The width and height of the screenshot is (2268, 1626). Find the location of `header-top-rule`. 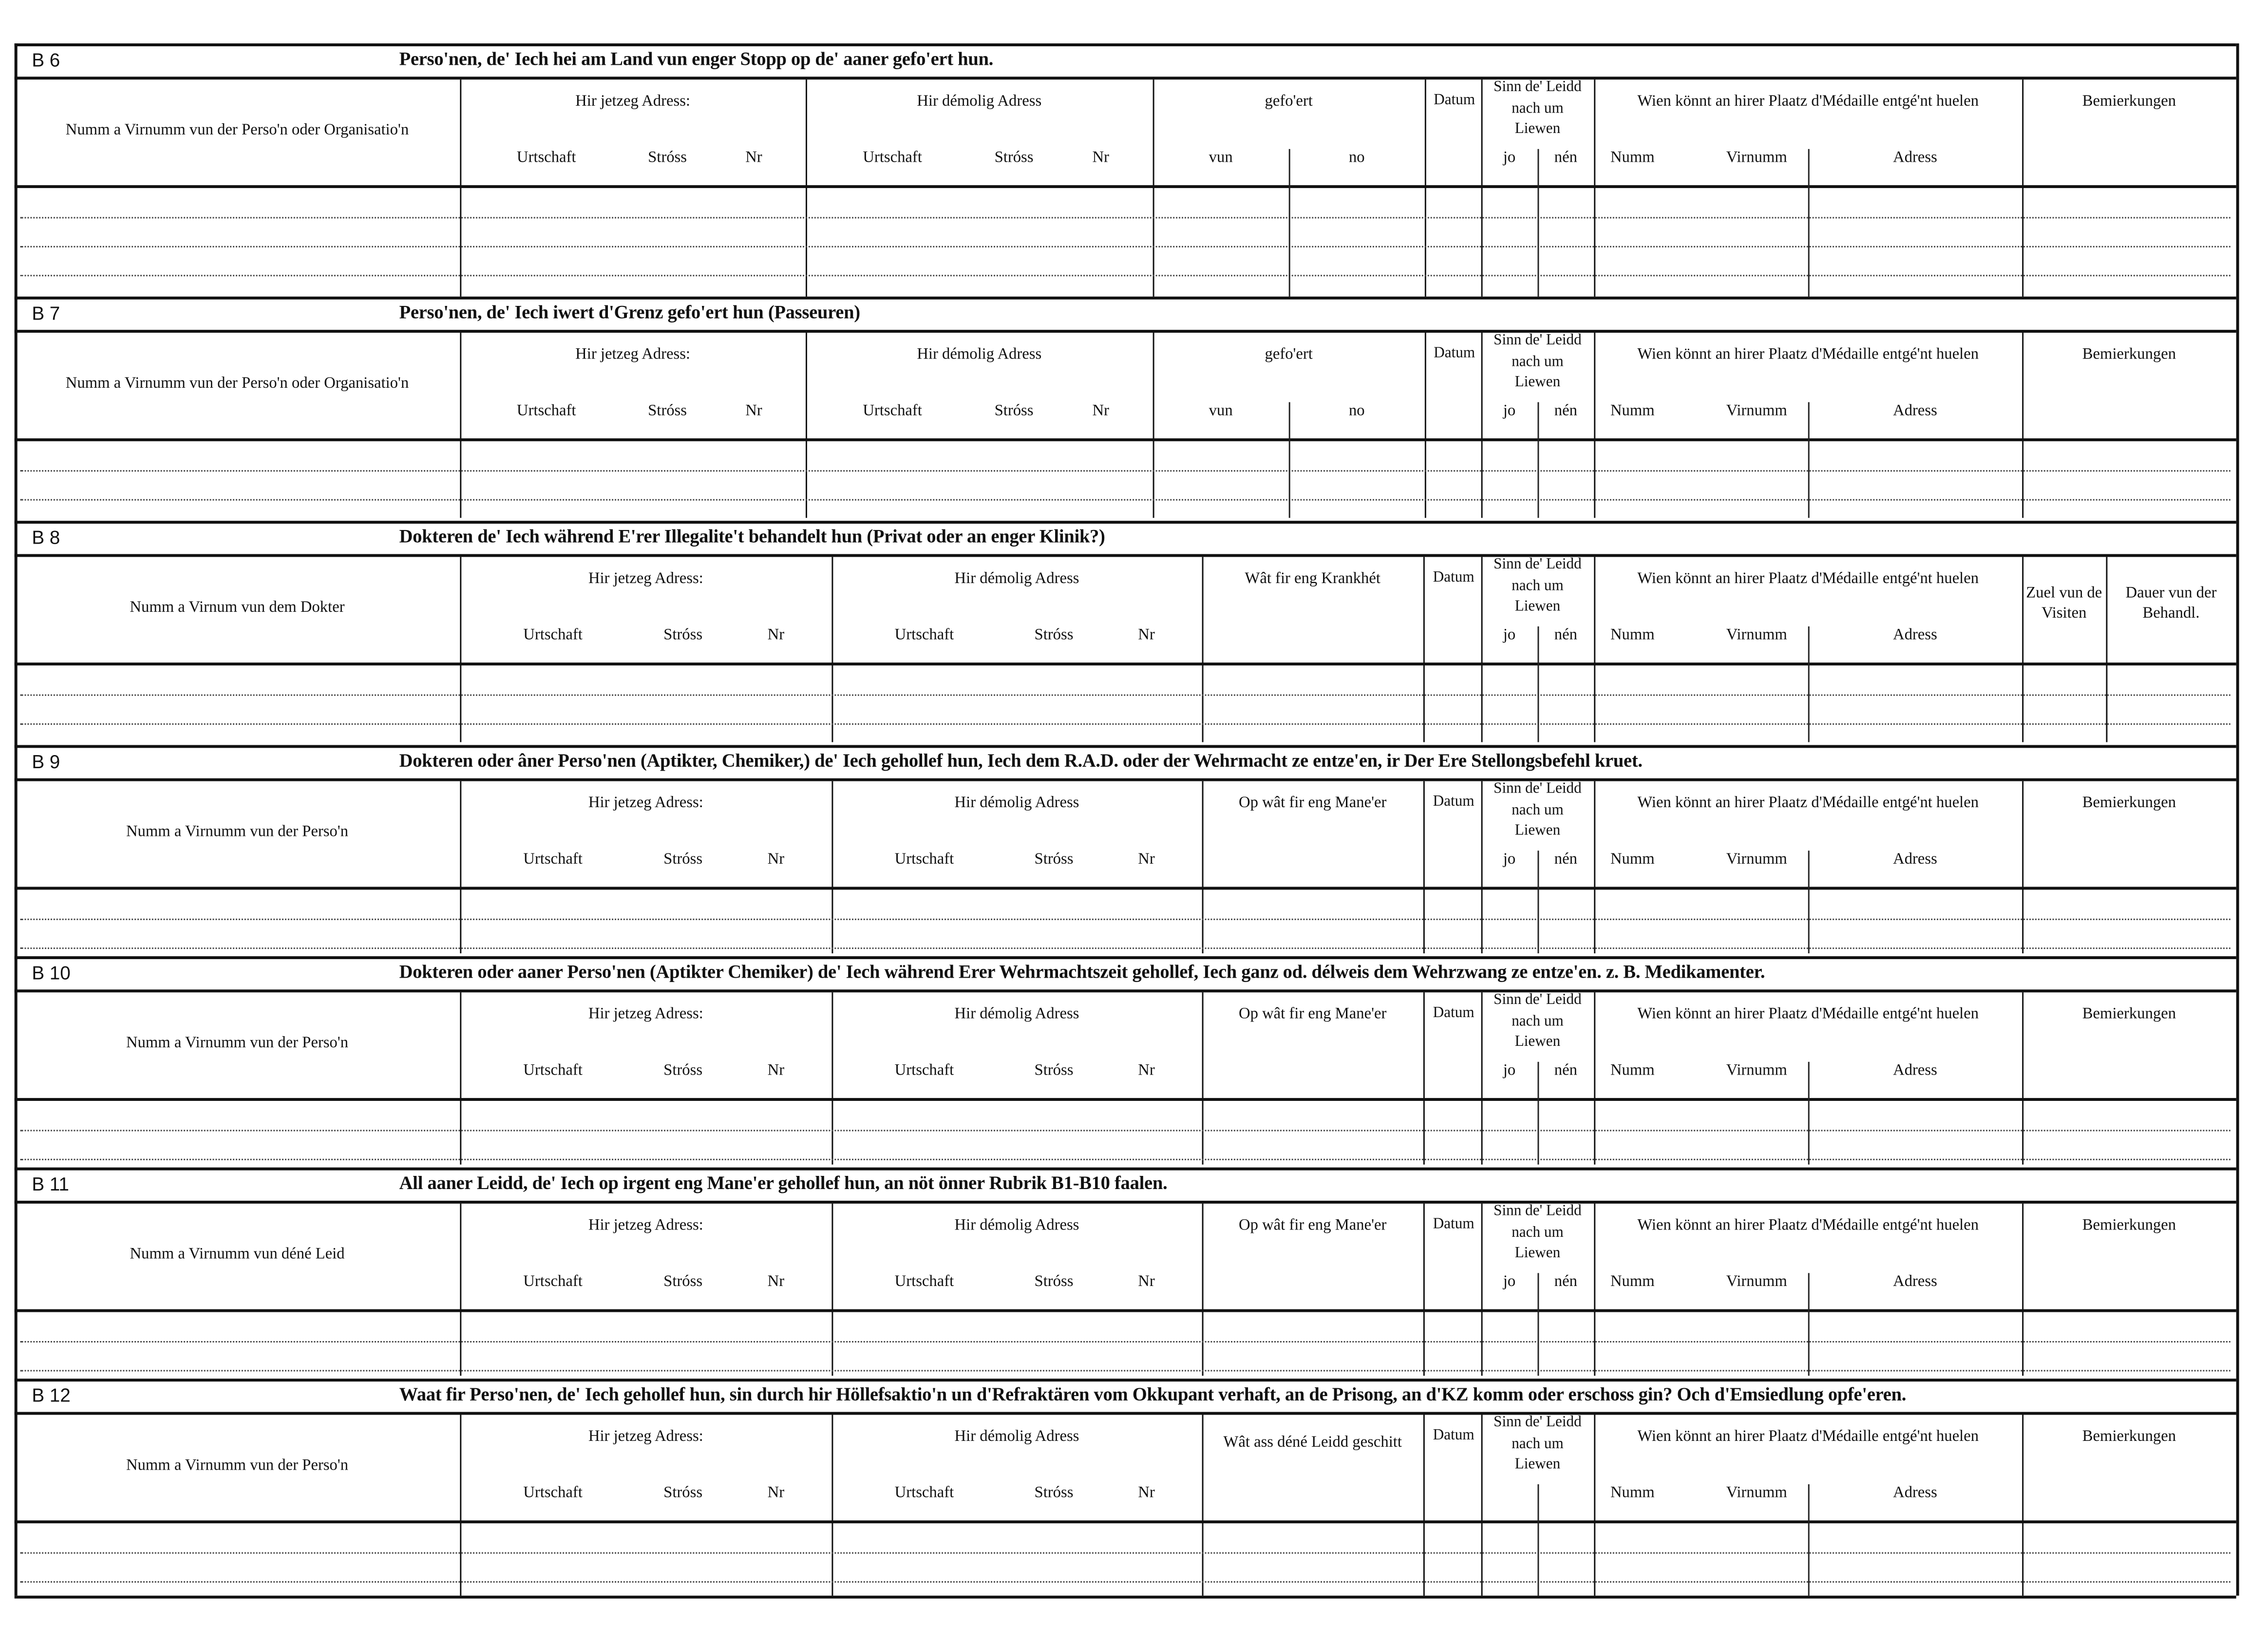

header-top-rule is located at coordinates (1125, 779).